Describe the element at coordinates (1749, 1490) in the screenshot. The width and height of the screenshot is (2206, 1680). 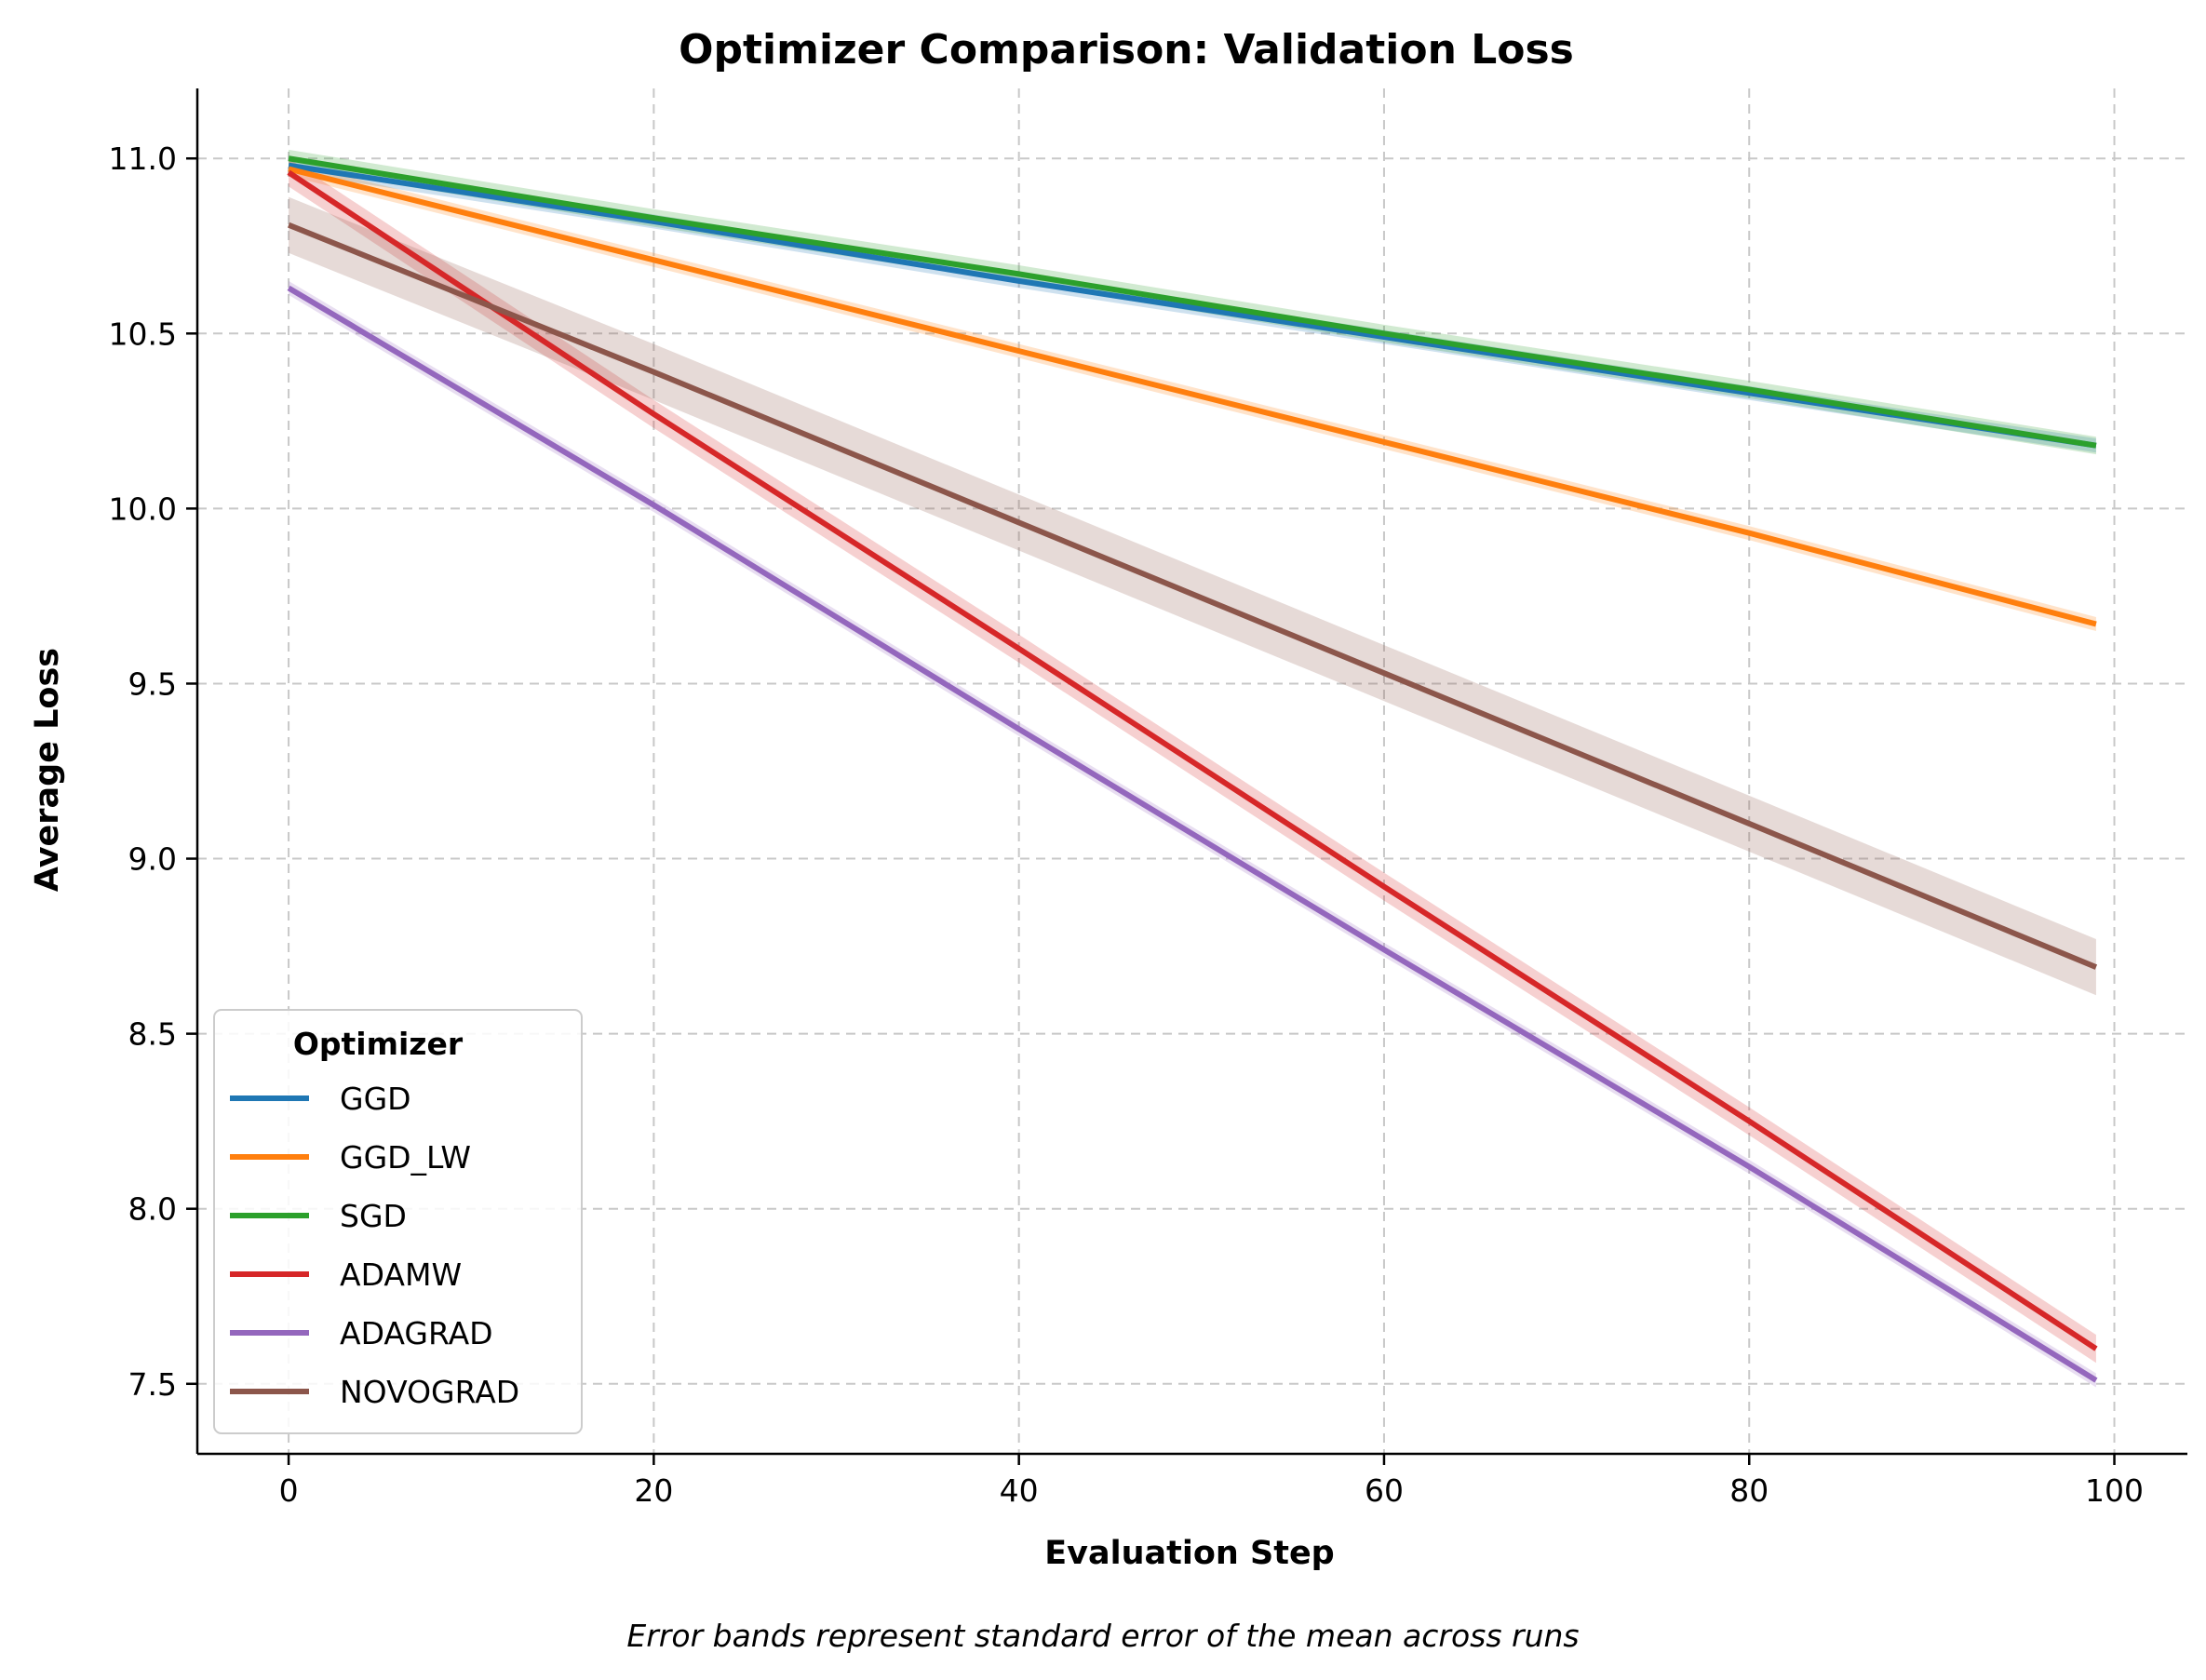
I see `x-tick-label: 80` at that location.